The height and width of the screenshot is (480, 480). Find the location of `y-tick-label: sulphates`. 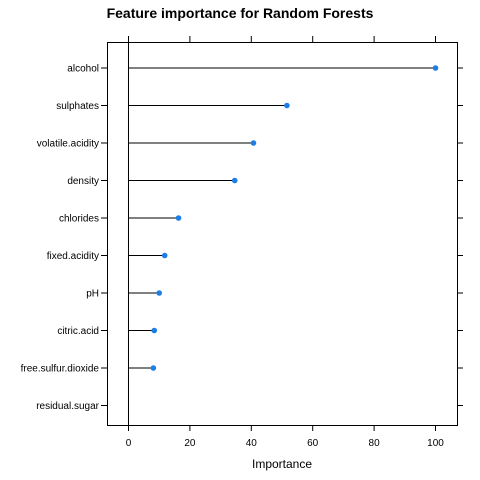

y-tick-label: sulphates is located at coordinates (77, 106).